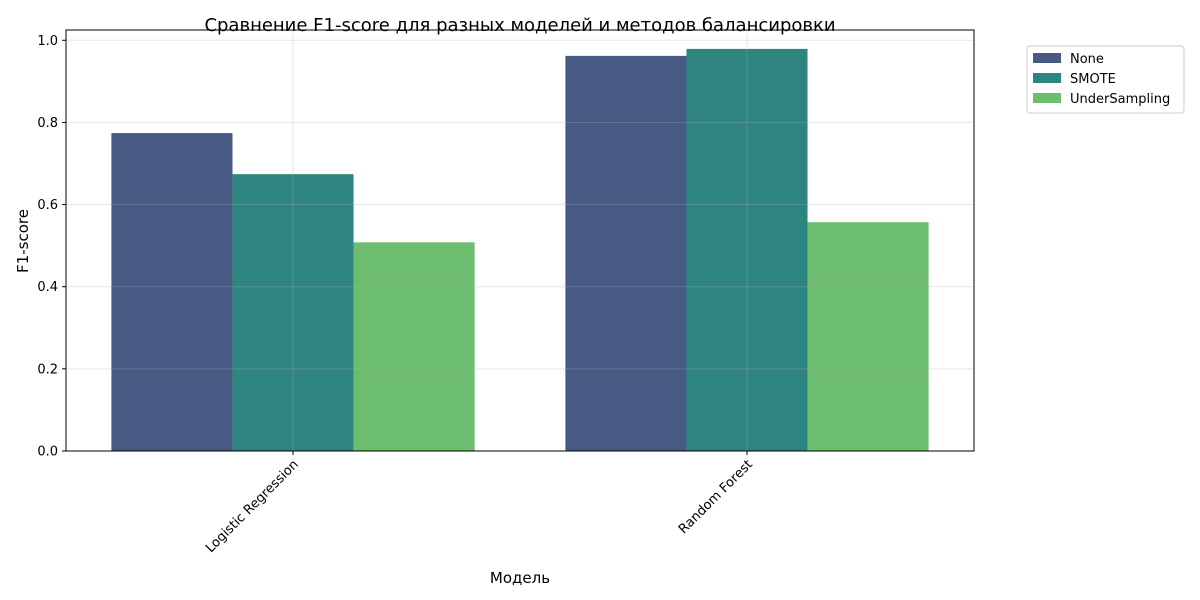 The height and width of the screenshot is (600, 1200). I want to click on y-tick-label: 0.4, so click(47, 287).